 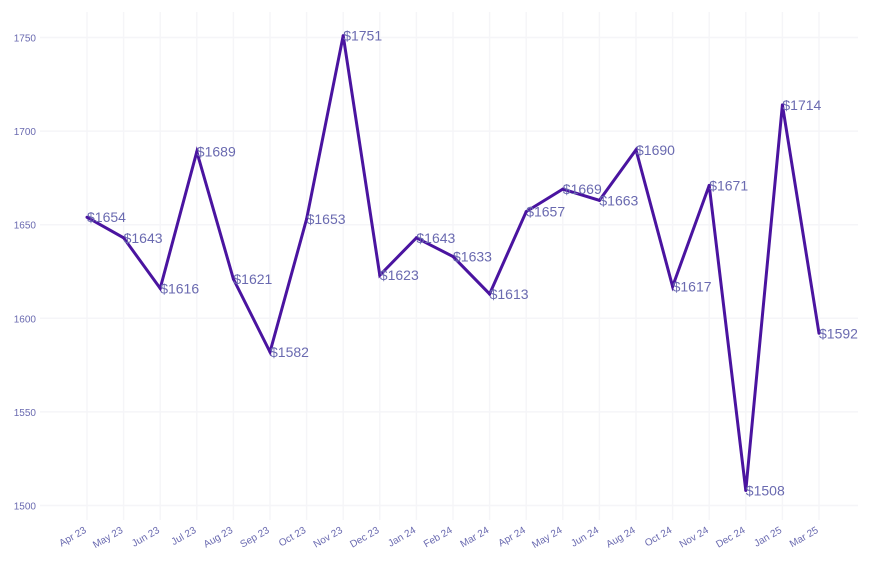 What do you see at coordinates (582, 189) in the screenshot?
I see `data-label: $1669` at bounding box center [582, 189].